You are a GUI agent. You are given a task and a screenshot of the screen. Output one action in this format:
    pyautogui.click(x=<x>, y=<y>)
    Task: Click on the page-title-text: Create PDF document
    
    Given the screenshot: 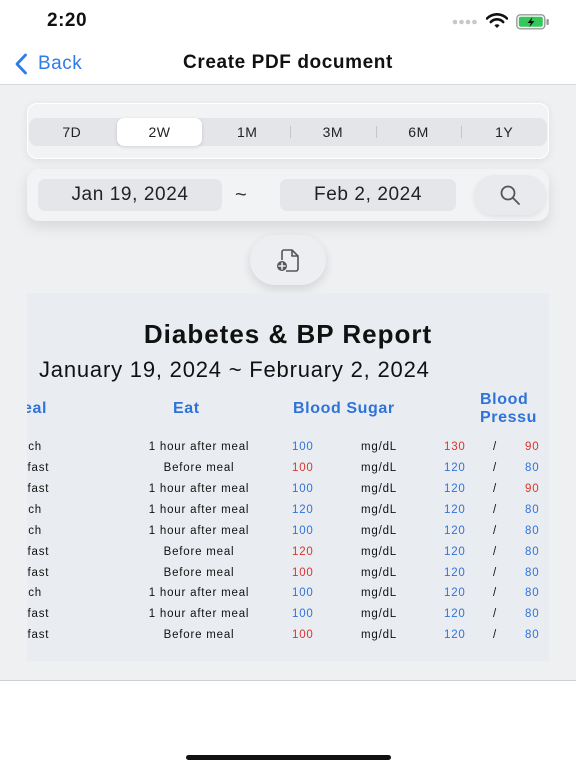 What is the action you would take?
    pyautogui.click(x=288, y=62)
    